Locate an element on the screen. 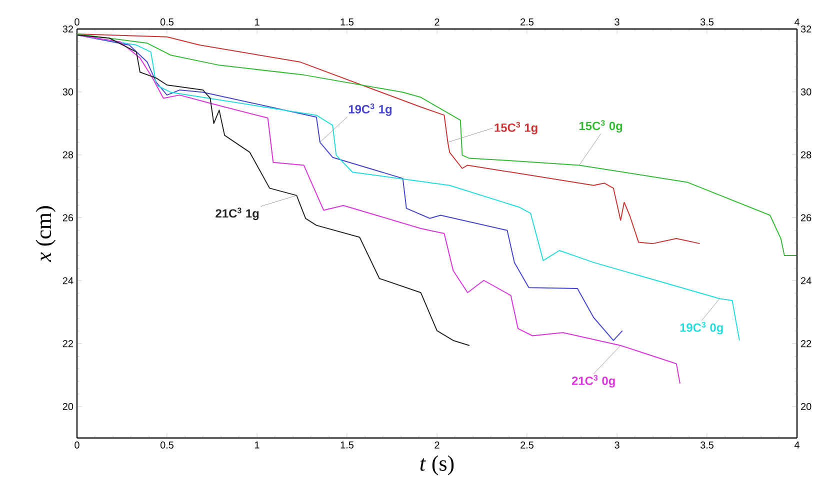 This screenshot has height=499, width=826. x-tick-label: 0 is located at coordinates (77, 445).